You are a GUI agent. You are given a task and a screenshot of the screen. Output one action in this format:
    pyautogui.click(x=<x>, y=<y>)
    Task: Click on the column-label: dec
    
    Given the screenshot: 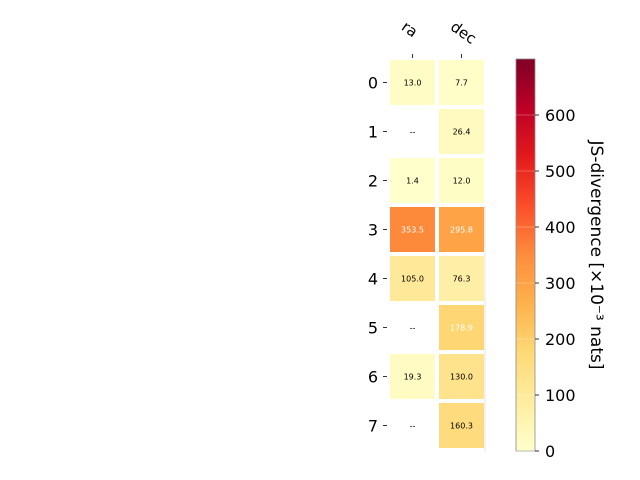 What is the action you would take?
    pyautogui.click(x=463, y=33)
    